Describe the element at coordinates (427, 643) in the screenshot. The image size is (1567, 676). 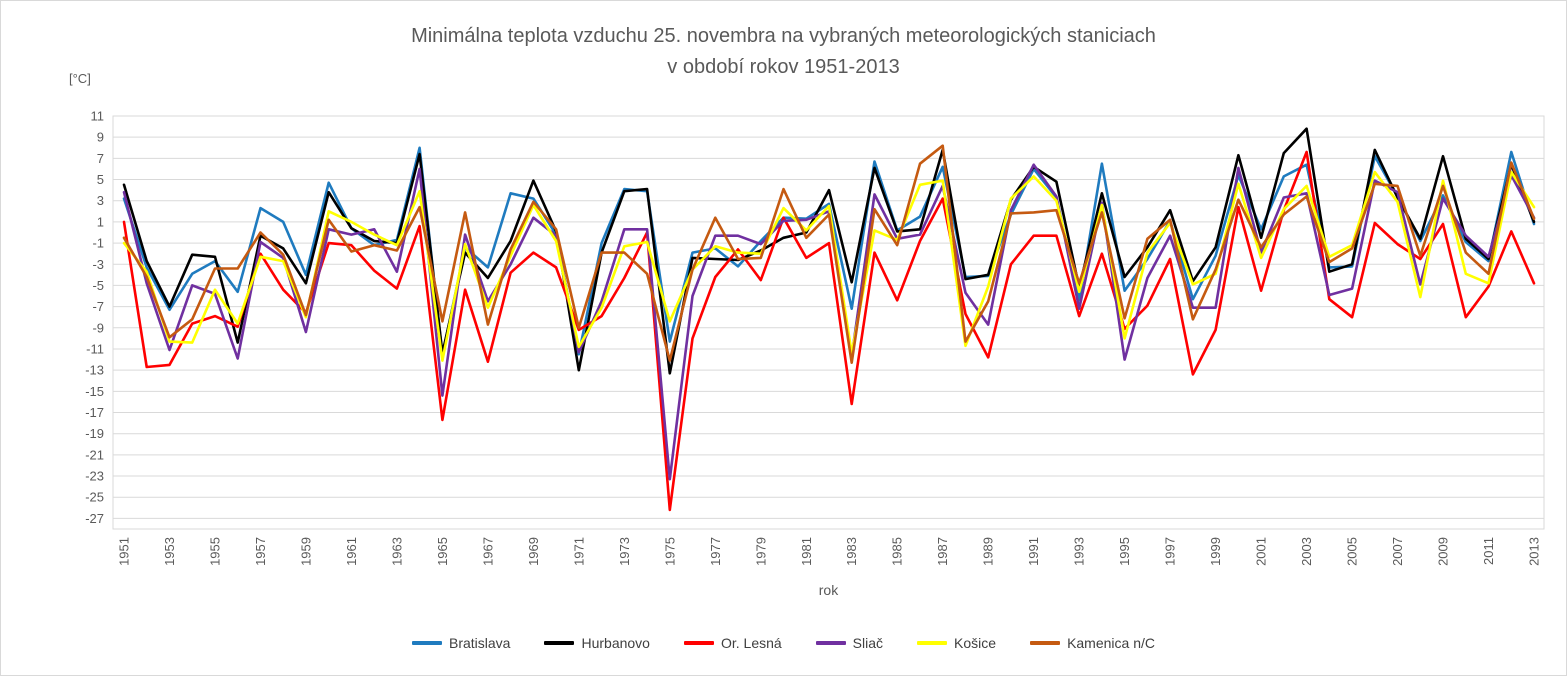
I see `legend-swatch-bratislava` at that location.